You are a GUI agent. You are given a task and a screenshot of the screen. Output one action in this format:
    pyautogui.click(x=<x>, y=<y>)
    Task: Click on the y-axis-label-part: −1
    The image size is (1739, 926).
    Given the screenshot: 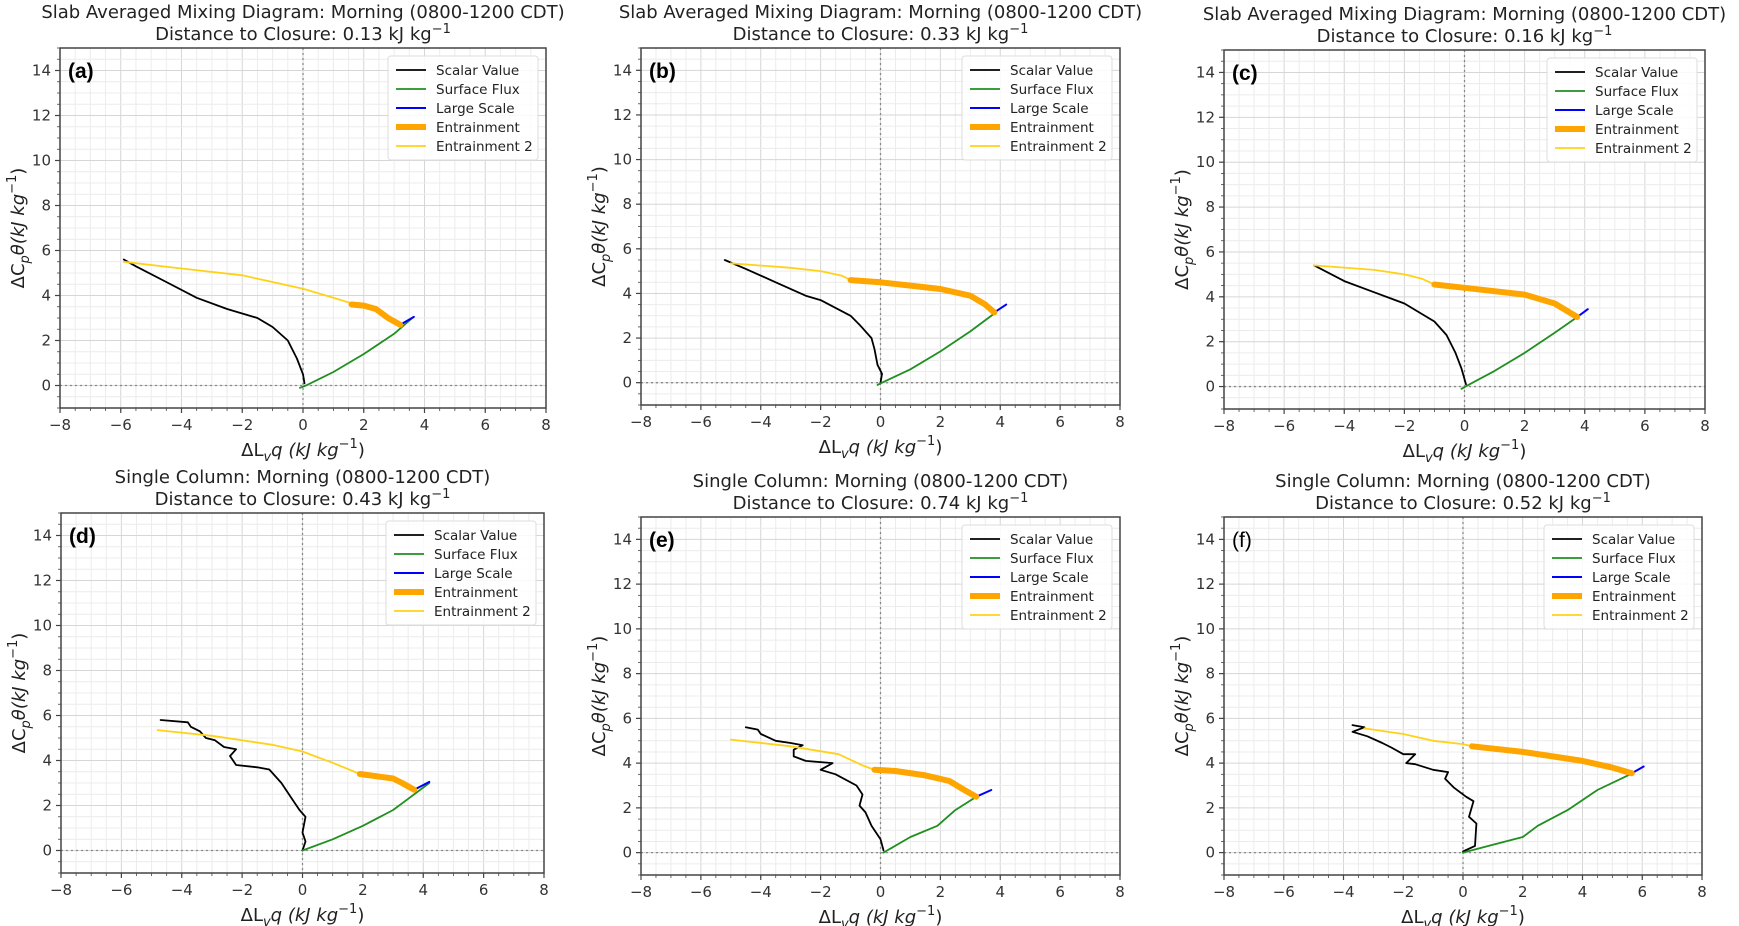 What is the action you would take?
    pyautogui.click(x=1176, y=185)
    